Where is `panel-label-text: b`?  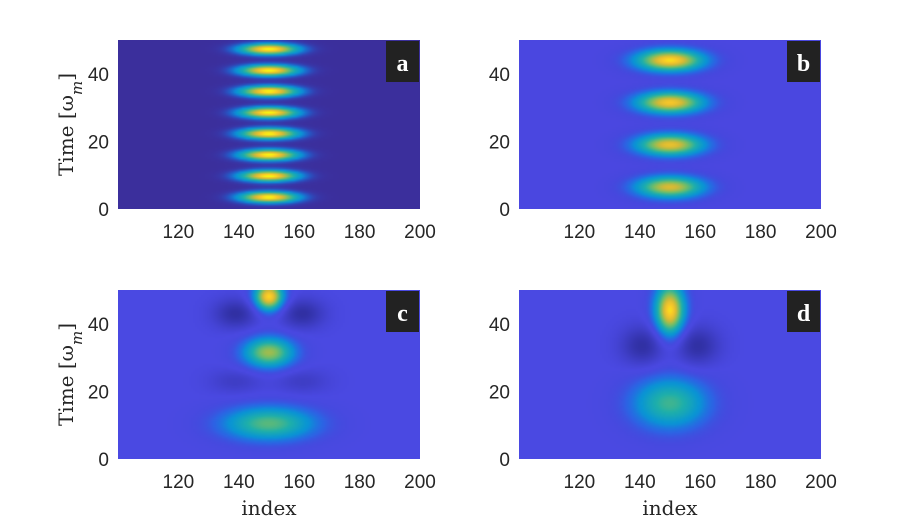 panel-label-text: b is located at coordinates (803, 64).